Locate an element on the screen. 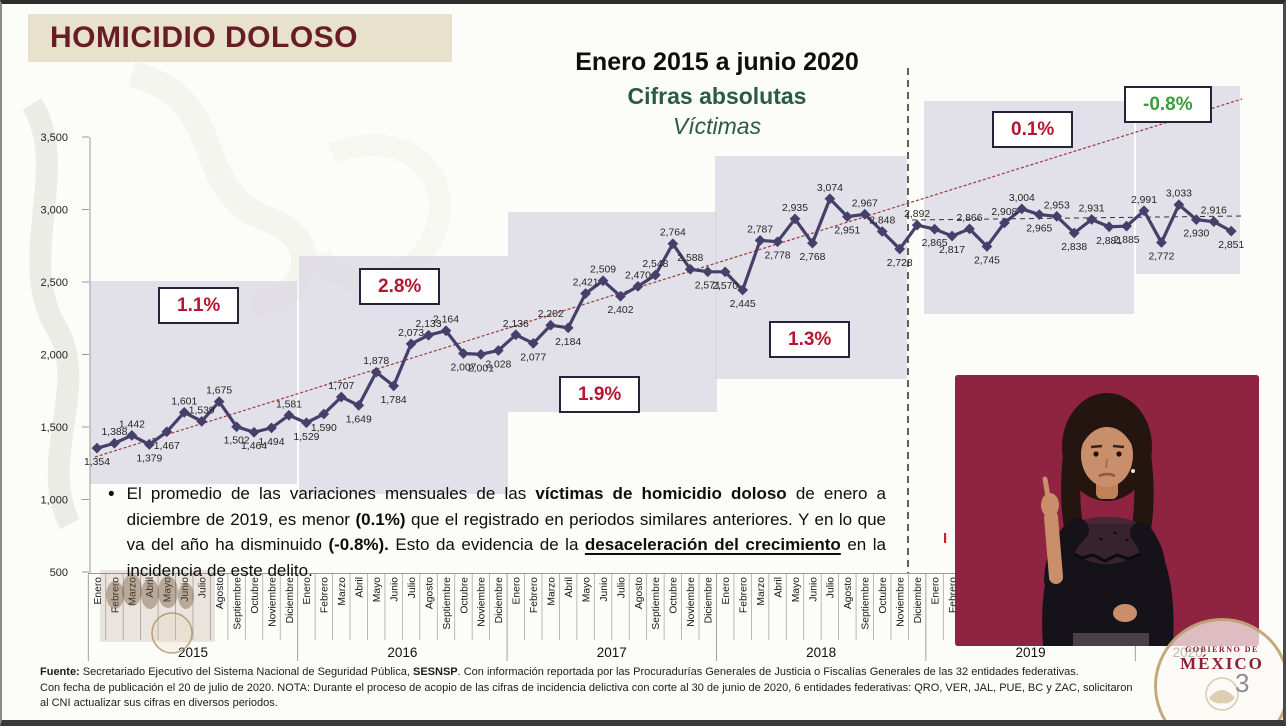  data-label: 2,865 is located at coordinates (935, 243).